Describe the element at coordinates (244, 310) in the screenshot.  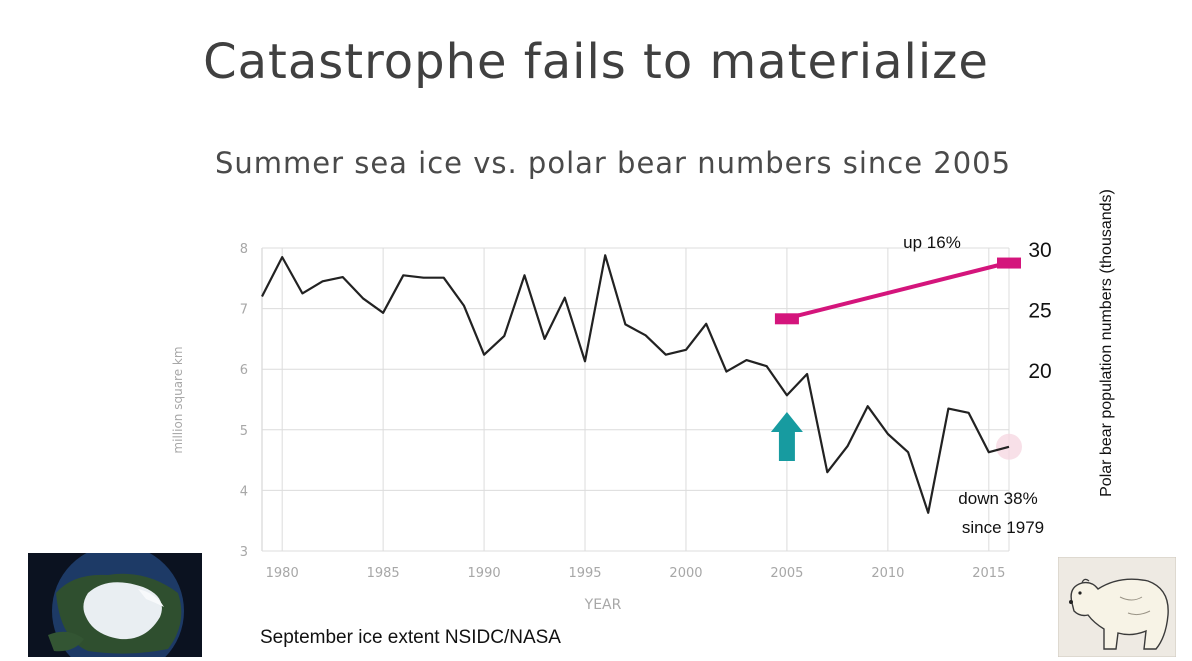
I see `y-tick-label: 7` at that location.